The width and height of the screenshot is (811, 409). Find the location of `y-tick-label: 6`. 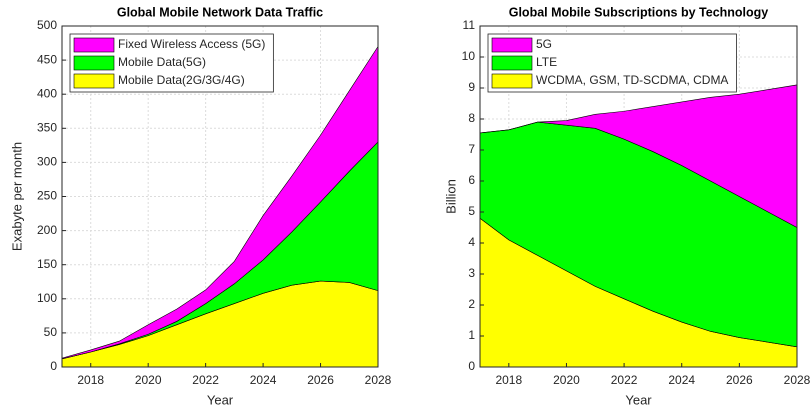

y-tick-label: 6 is located at coordinates (471, 180).